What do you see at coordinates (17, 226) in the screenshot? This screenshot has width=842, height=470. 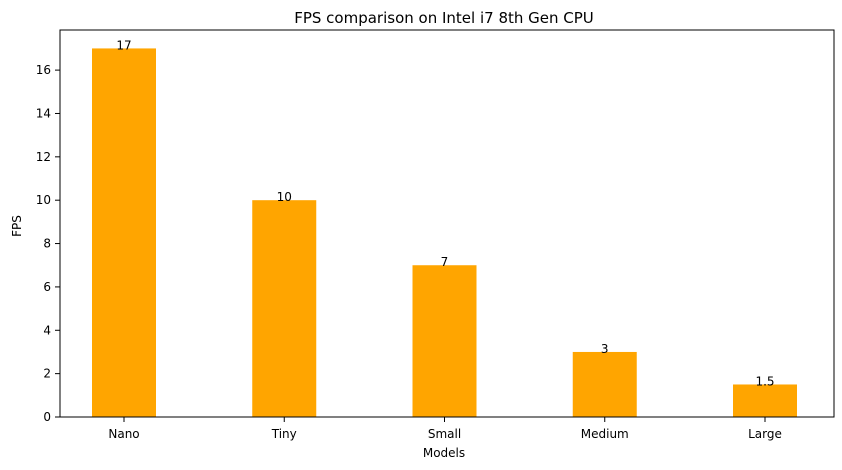 I see `y-axis-label: FPS` at bounding box center [17, 226].